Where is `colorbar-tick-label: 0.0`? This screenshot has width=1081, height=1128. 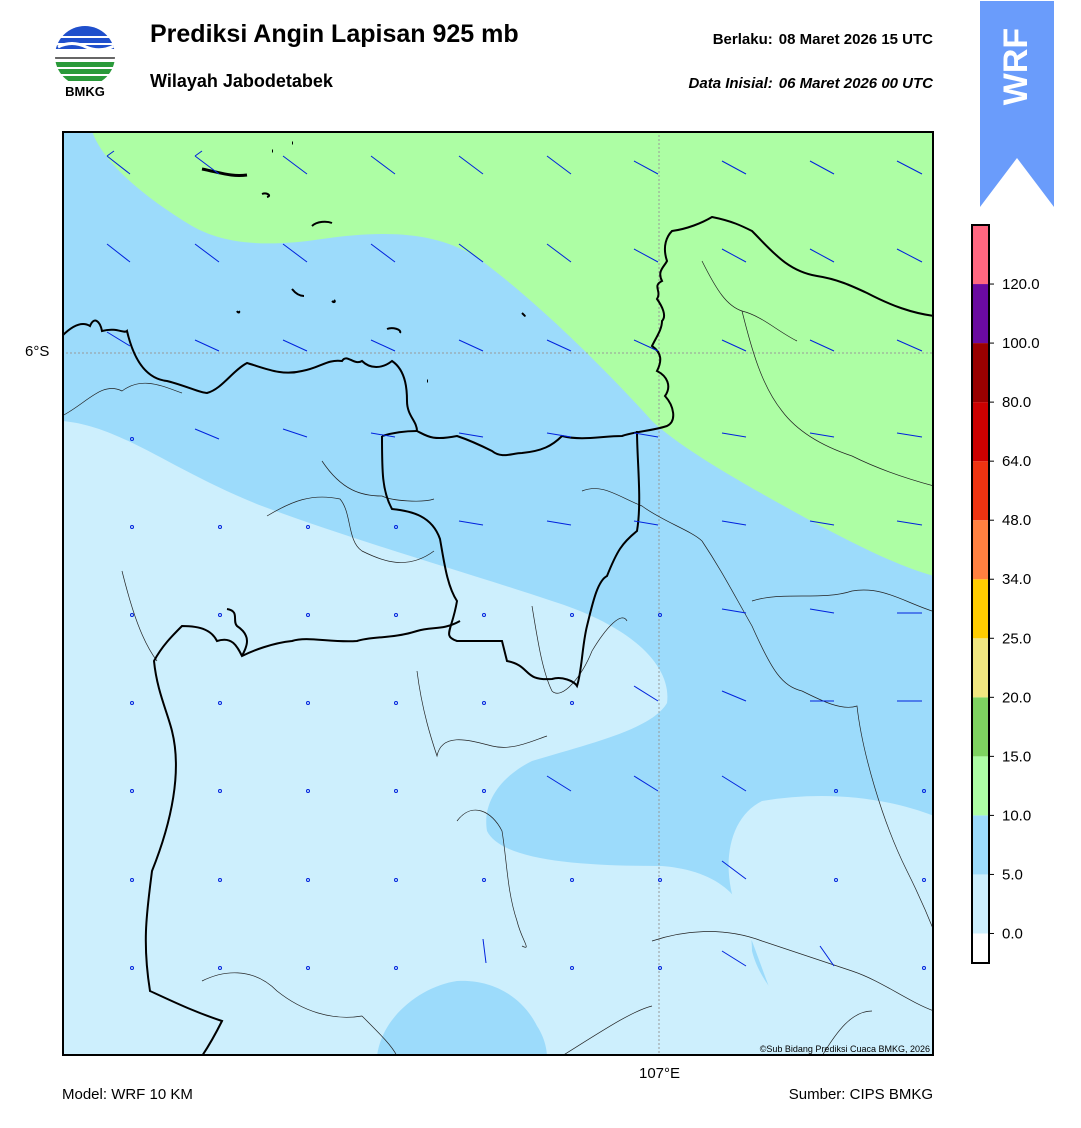
colorbar-tick-label: 0.0 is located at coordinates (1012, 933).